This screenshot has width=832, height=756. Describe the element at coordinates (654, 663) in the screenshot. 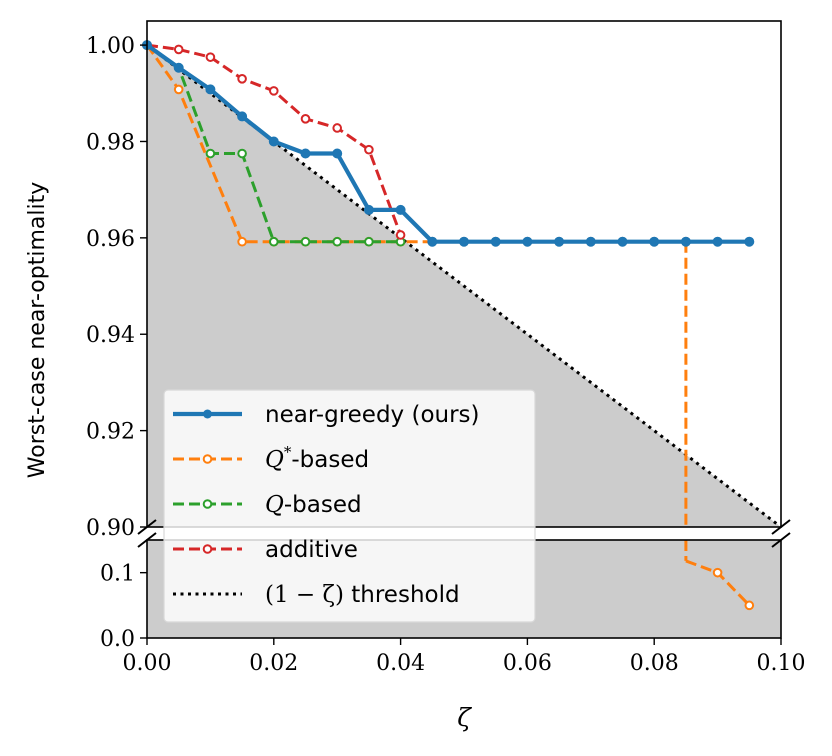

I see `x-tick-label-4: 0.08` at that location.